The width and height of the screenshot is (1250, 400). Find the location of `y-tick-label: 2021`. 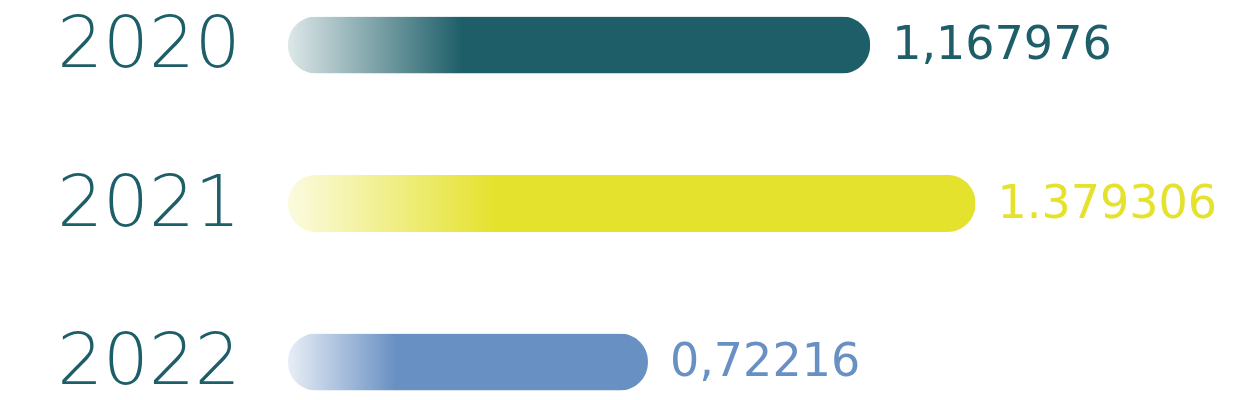

y-tick-label: 2021 is located at coordinates (149, 200).